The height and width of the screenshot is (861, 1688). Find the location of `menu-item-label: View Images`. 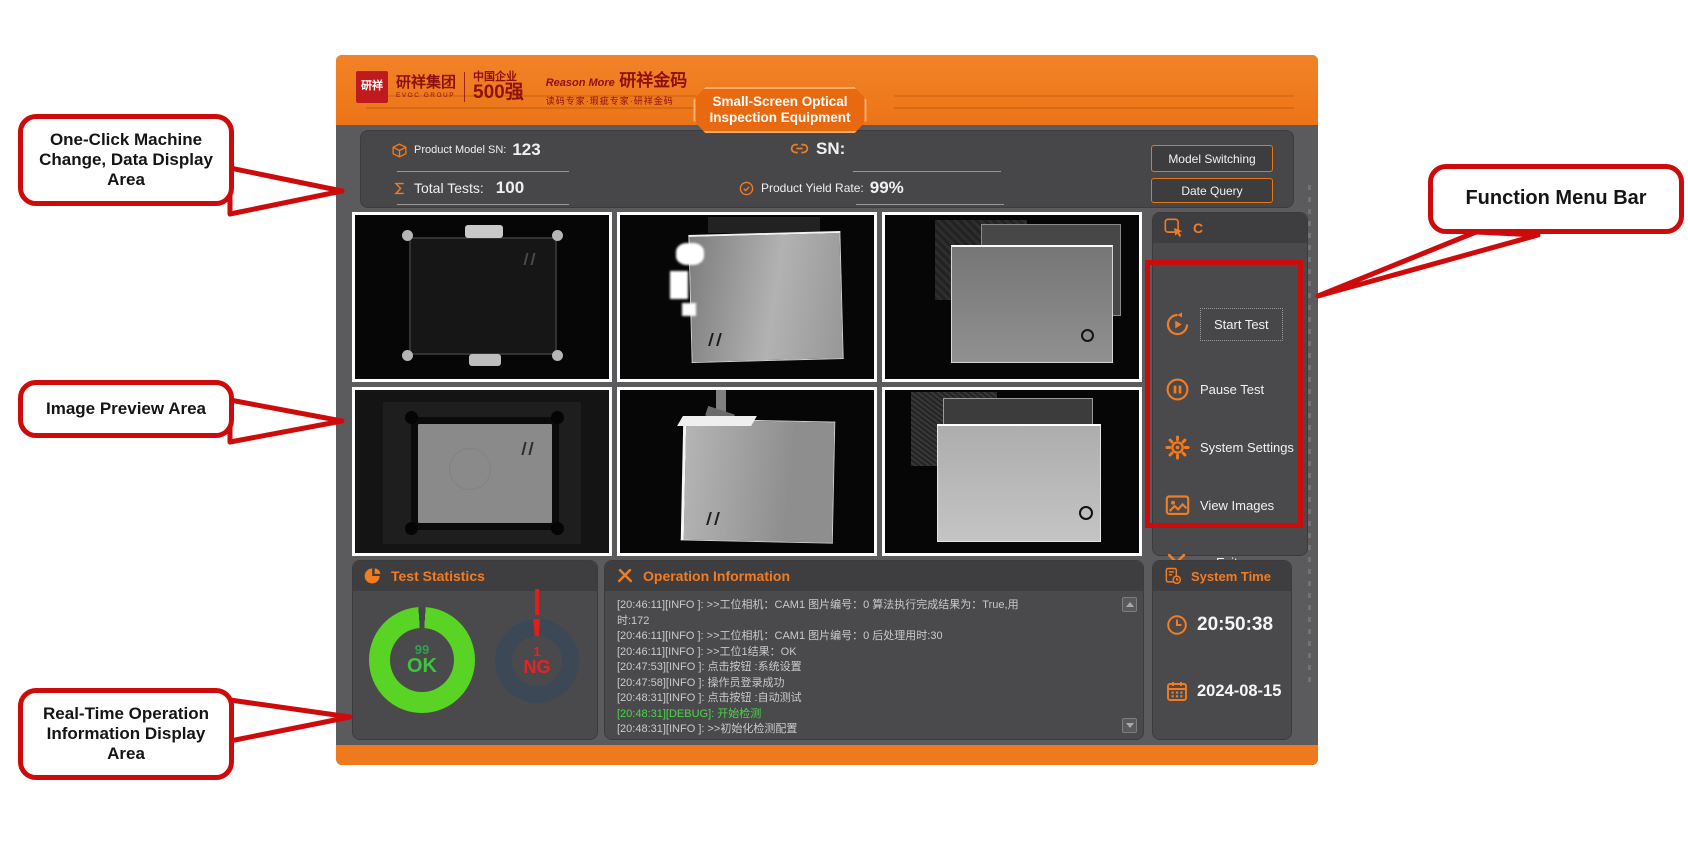

menu-item-label: View Images is located at coordinates (1237, 505).